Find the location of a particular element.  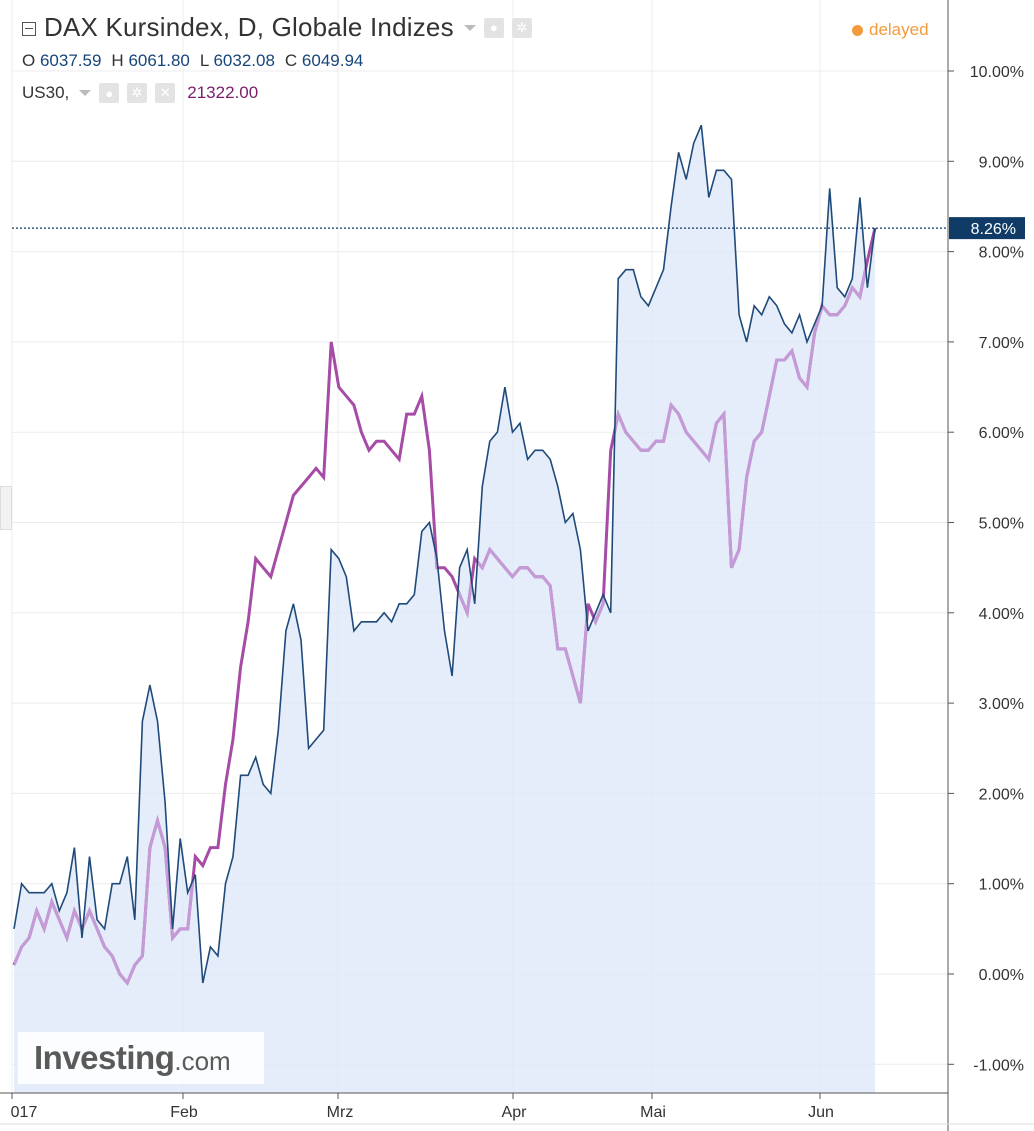

x-tick-label: Mrz is located at coordinates (340, 1112).